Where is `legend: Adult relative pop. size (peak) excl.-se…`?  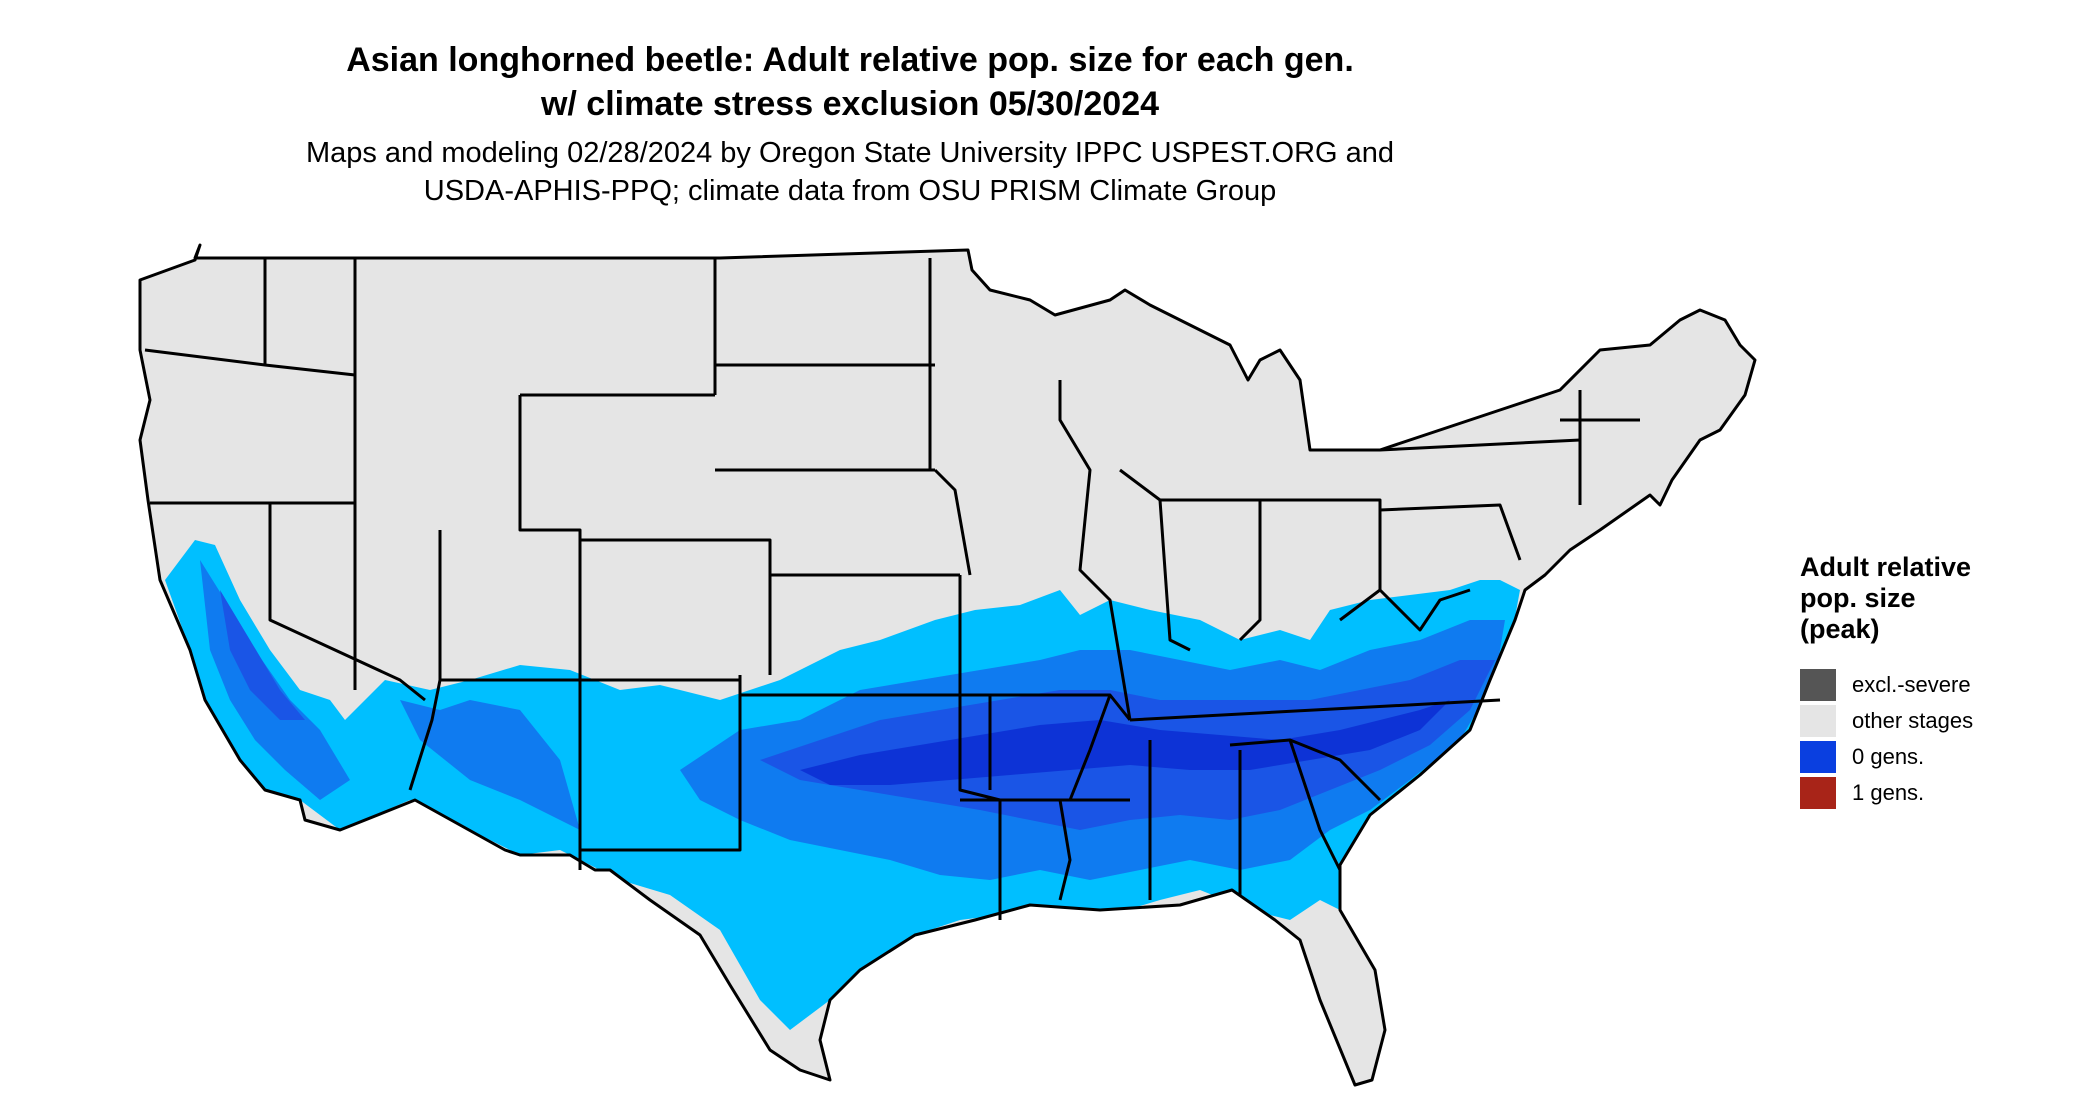 legend: Adult relative pop. size (peak) excl.-se… is located at coordinates (1930, 681).